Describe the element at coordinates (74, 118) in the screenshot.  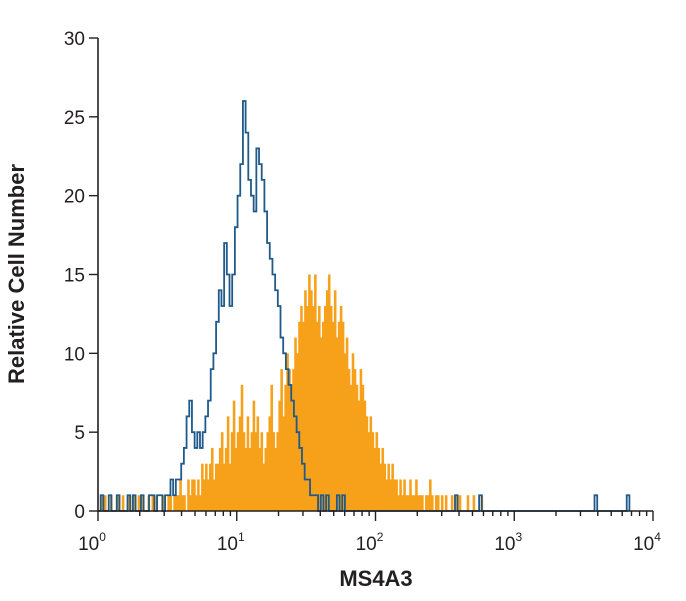
I see `y-tick-label: 25` at that location.